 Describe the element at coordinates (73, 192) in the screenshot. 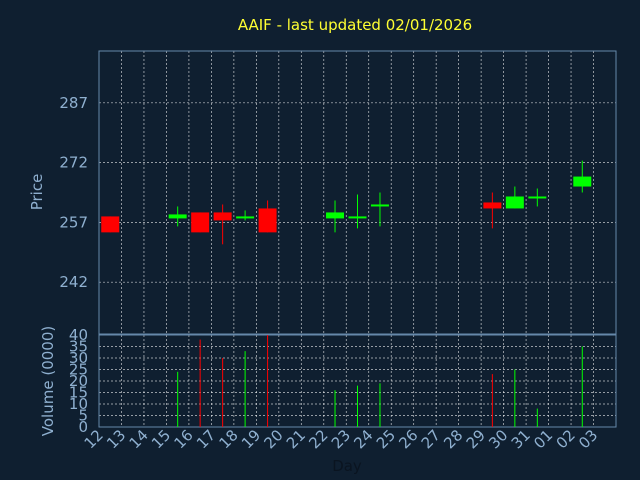

I see `price-tick-labels: 242 257 272 287` at that location.